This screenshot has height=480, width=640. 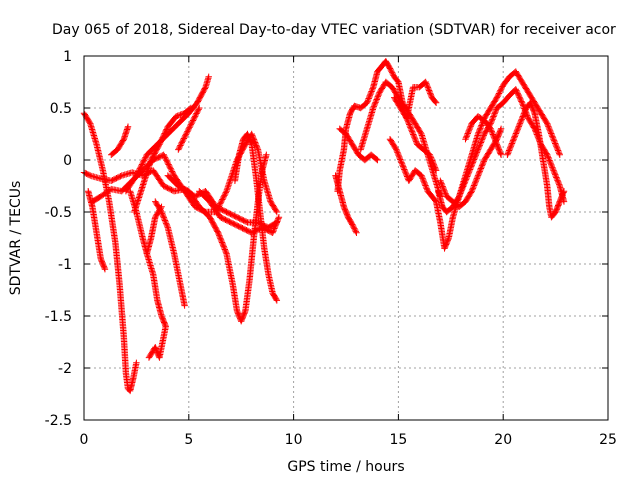 What do you see at coordinates (65, 265) in the screenshot?
I see `y-tick-label: -1` at bounding box center [65, 265].